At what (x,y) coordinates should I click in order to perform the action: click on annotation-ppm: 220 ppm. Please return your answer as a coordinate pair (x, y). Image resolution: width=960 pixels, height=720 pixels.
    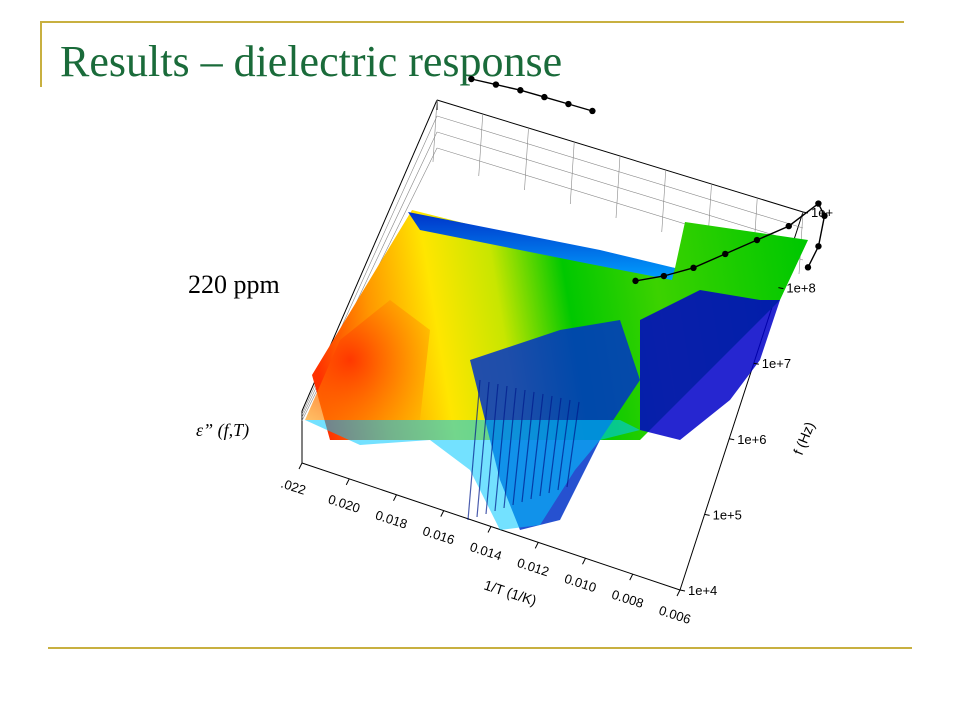
    Looking at the image, I should click on (234, 284).